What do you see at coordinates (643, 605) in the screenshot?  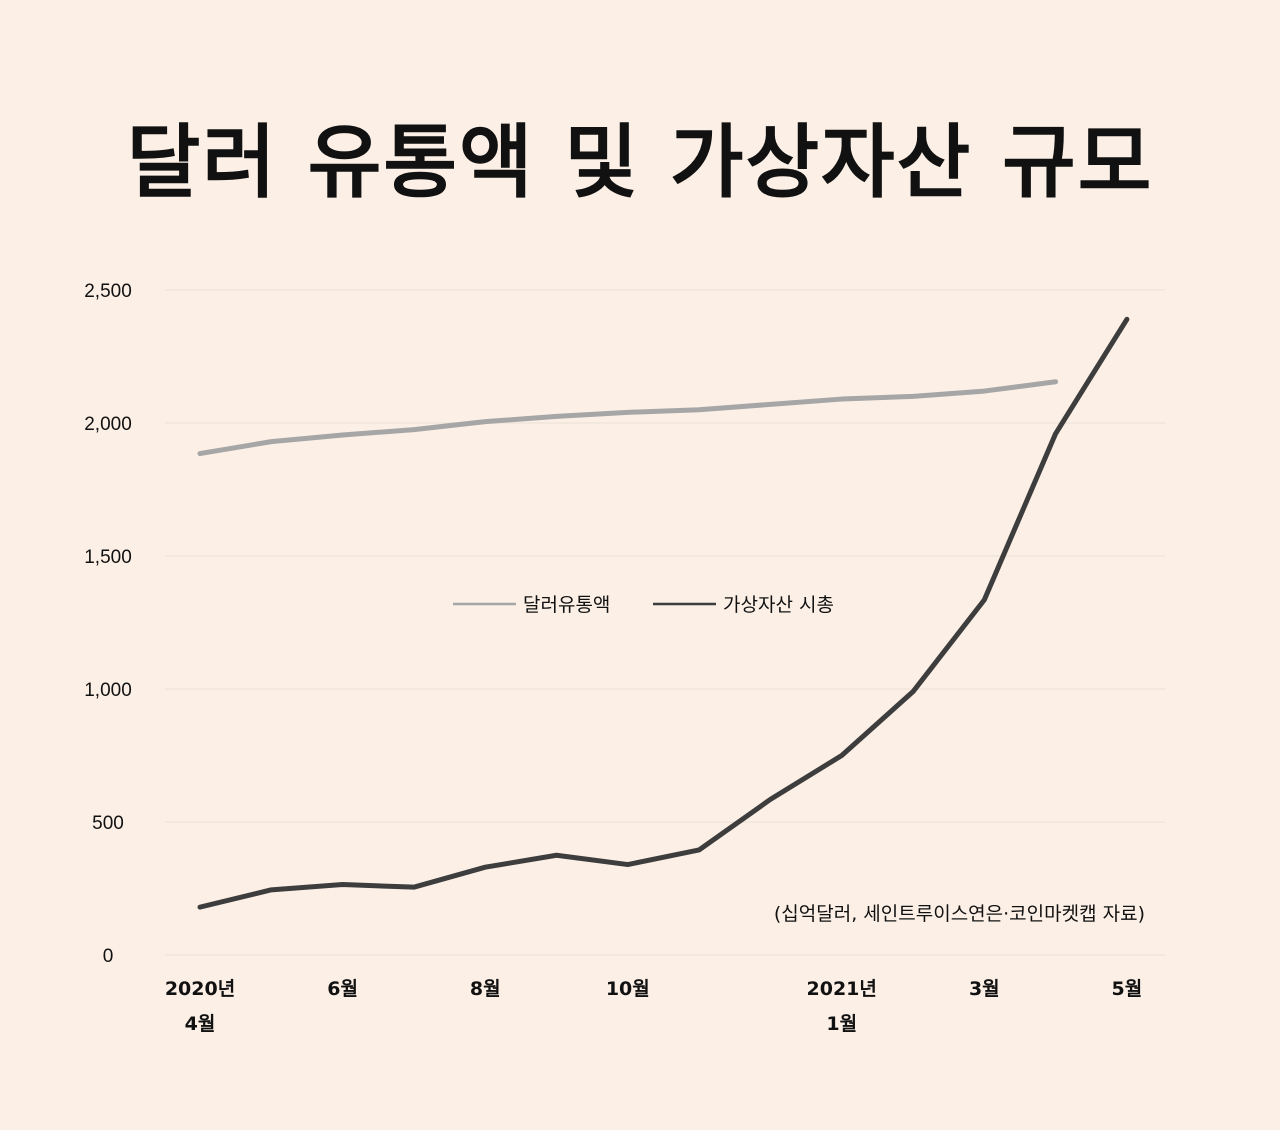 I see `legend: 달러유통액 가상자산 시총` at bounding box center [643, 605].